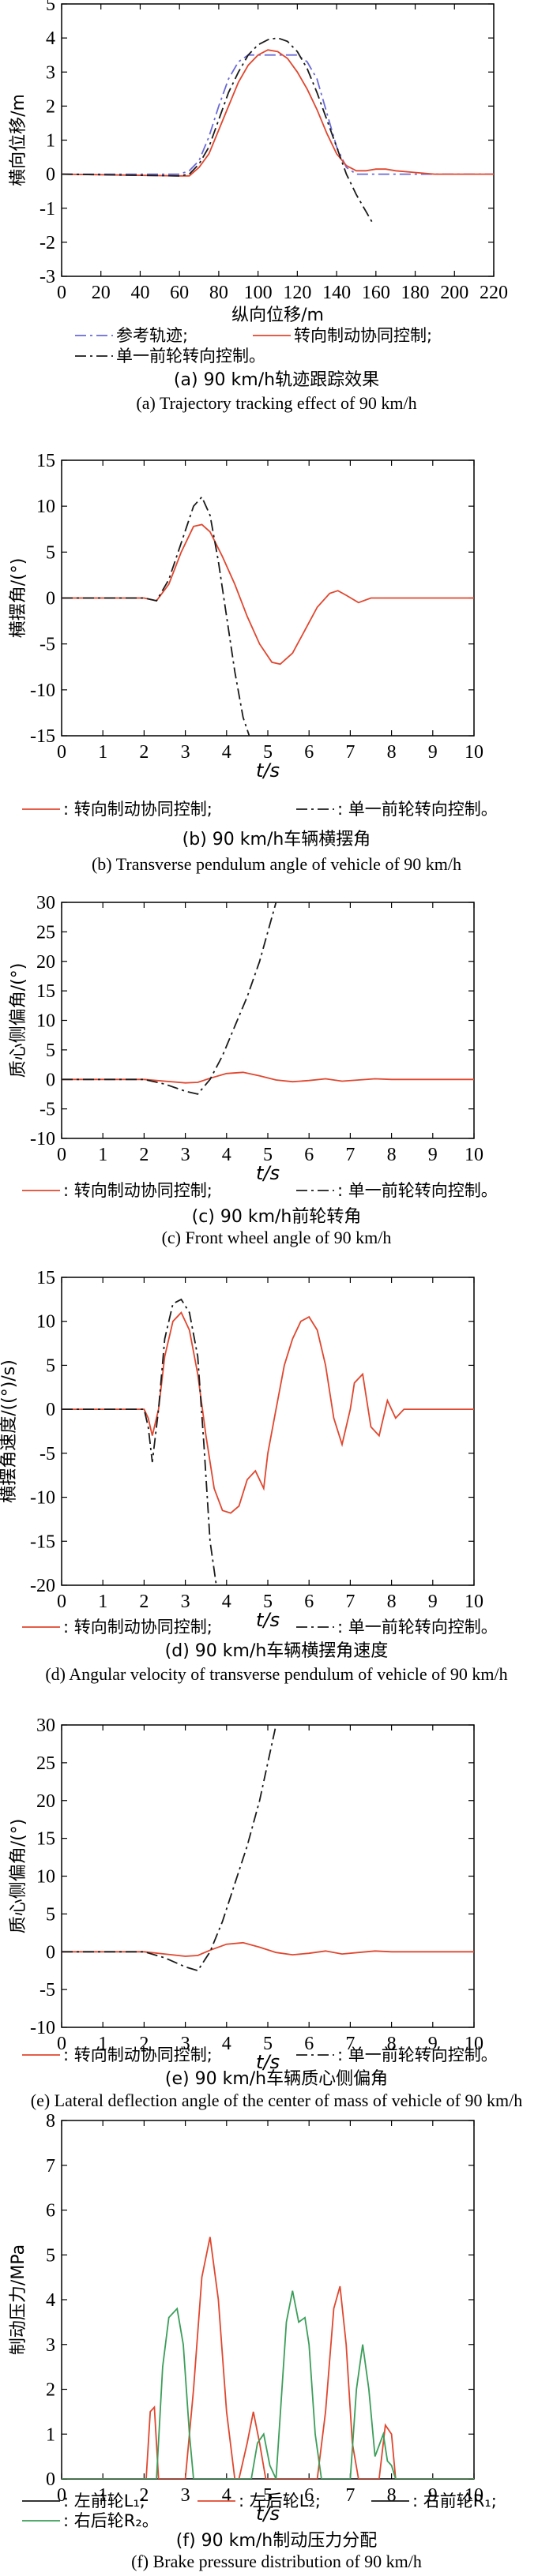  What do you see at coordinates (277, 1651) in the screenshot?
I see `caption-cn: (d) 90 km/h车辆横摆角速度` at bounding box center [277, 1651].